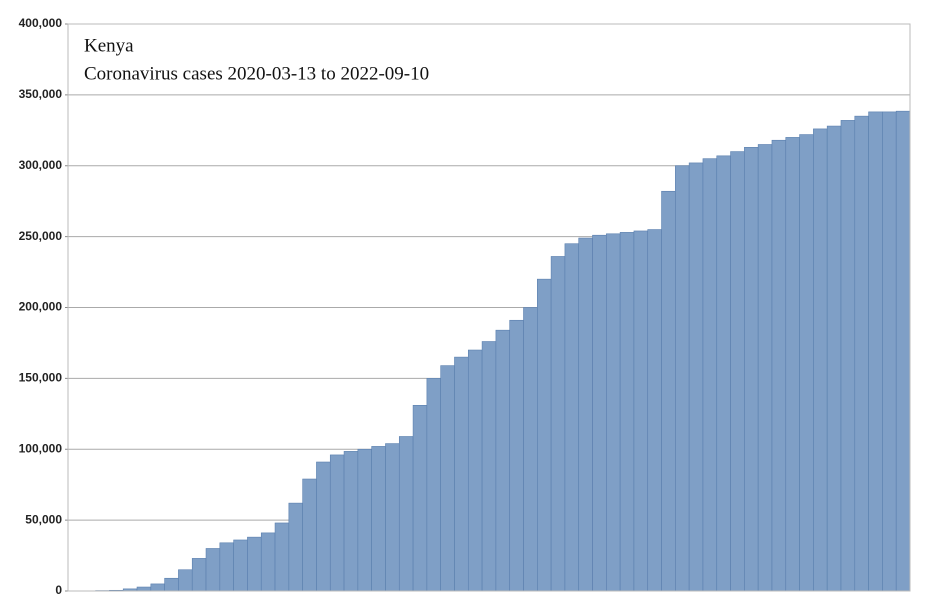 This screenshot has height=616, width=932. I want to click on chart-title: Kenya, so click(109, 45).